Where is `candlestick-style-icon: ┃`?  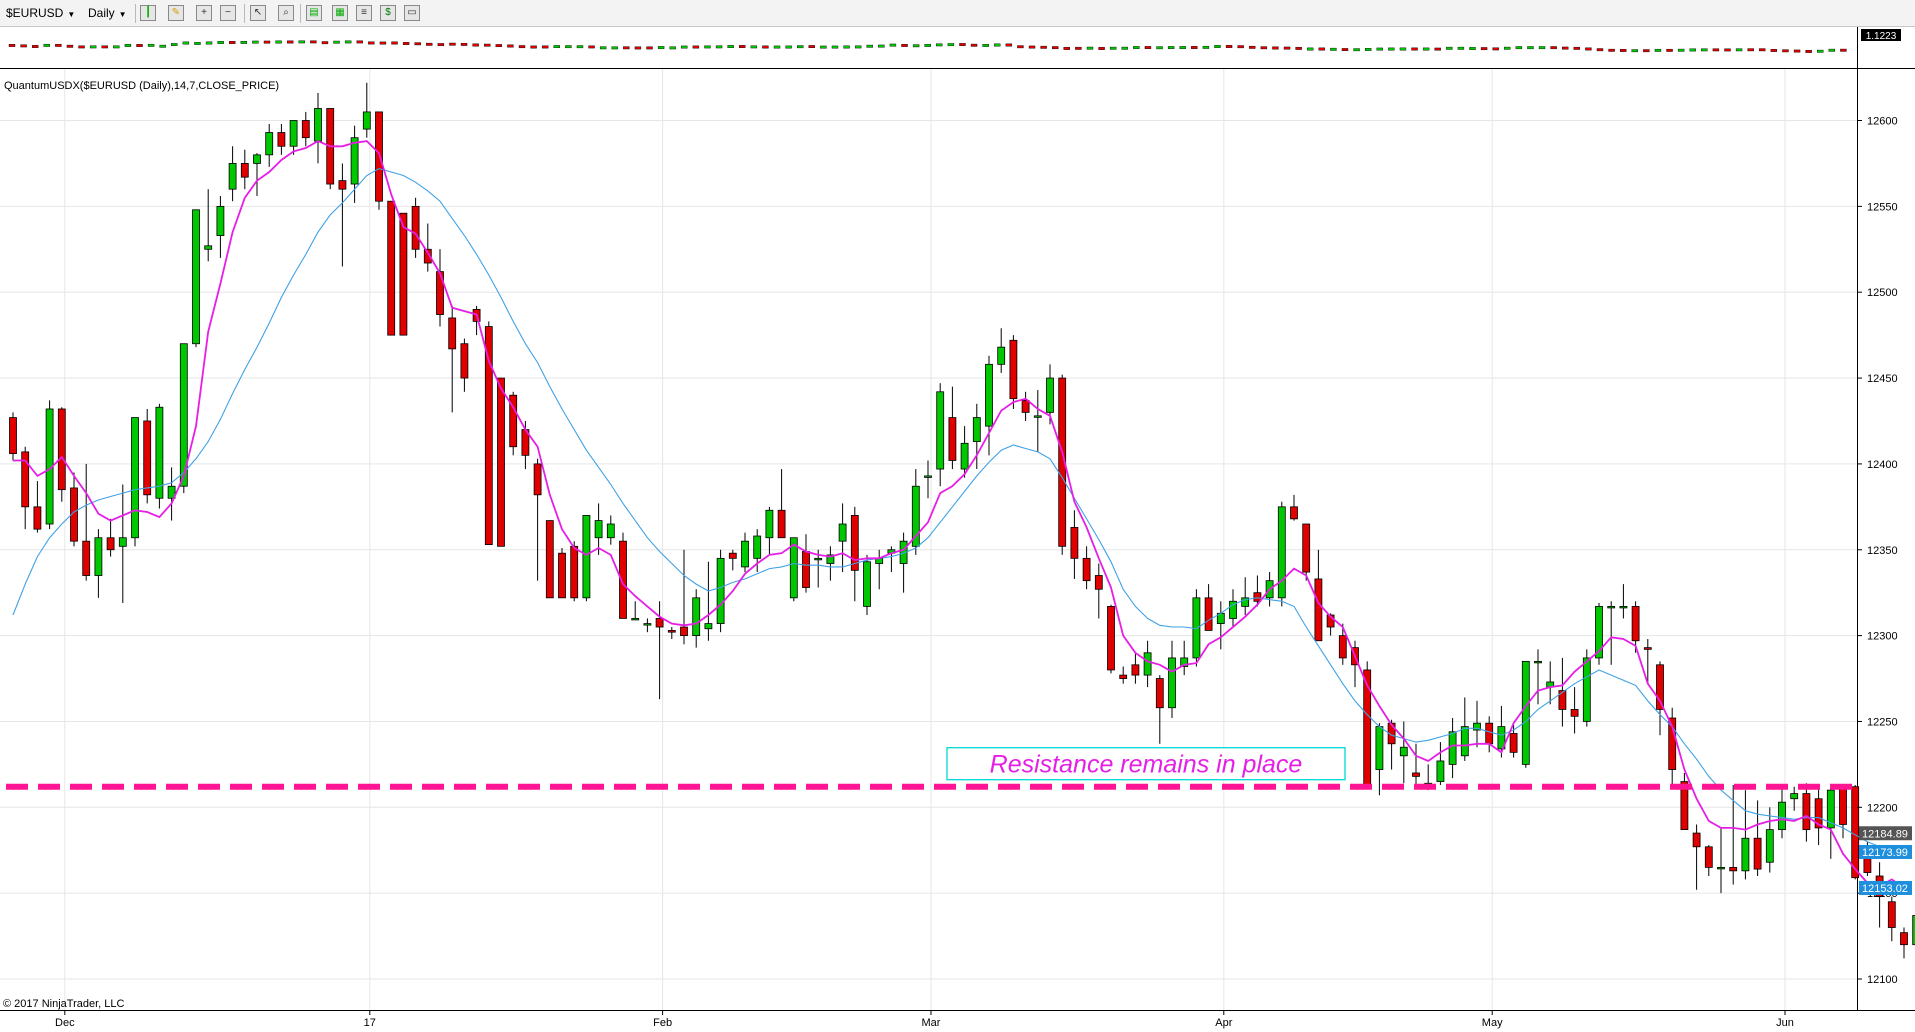
candlestick-style-icon: ┃ is located at coordinates (148, 13).